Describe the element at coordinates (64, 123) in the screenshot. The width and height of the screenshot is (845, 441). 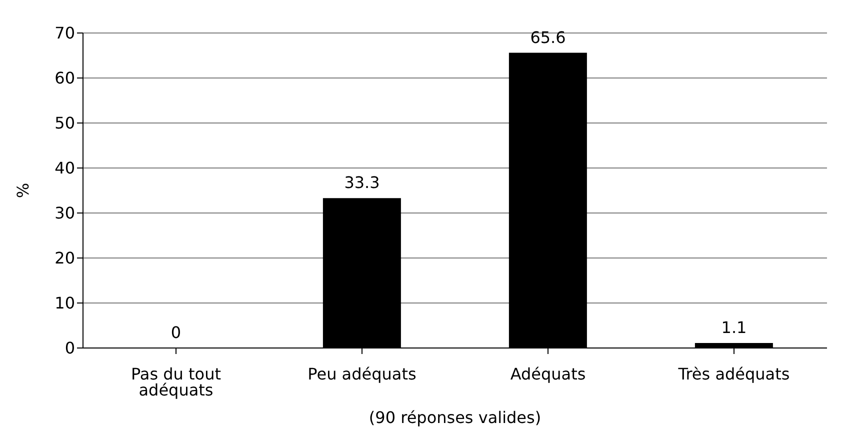
I see `y-tick-label: 50` at that location.